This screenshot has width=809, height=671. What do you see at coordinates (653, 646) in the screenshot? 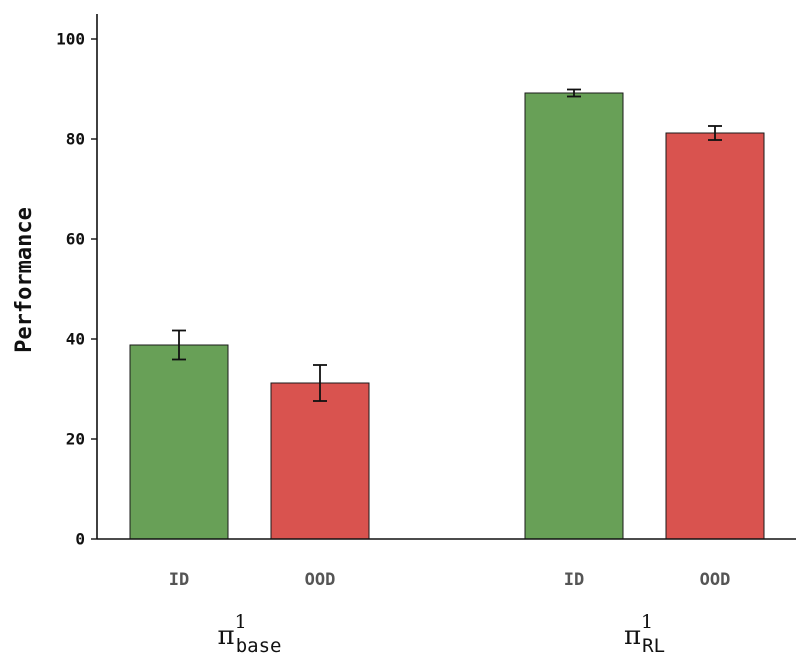
I see `group-label-sub: RL` at bounding box center [653, 646].